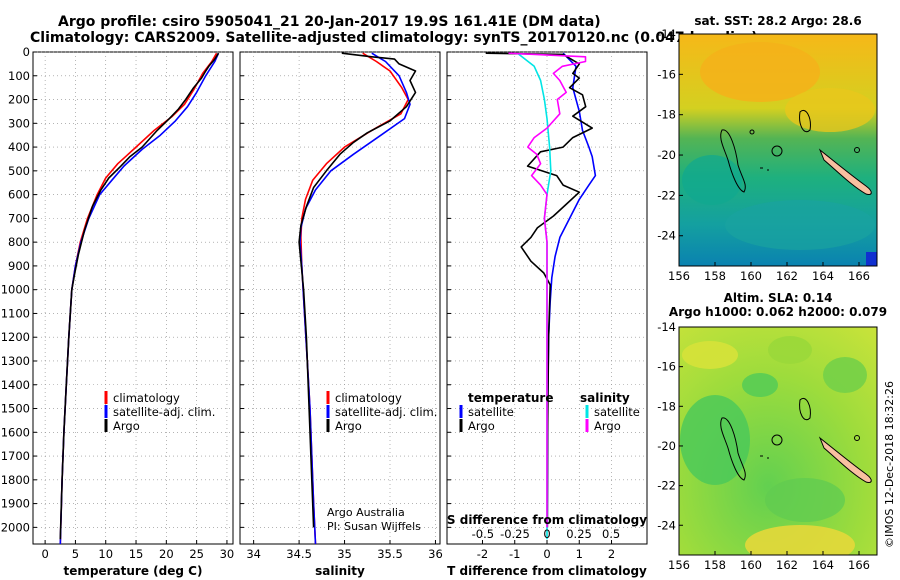 The width and height of the screenshot is (900, 580). Describe the element at coordinates (617, 412) in the screenshot. I see `legend-s-satellite: satellite` at that location.